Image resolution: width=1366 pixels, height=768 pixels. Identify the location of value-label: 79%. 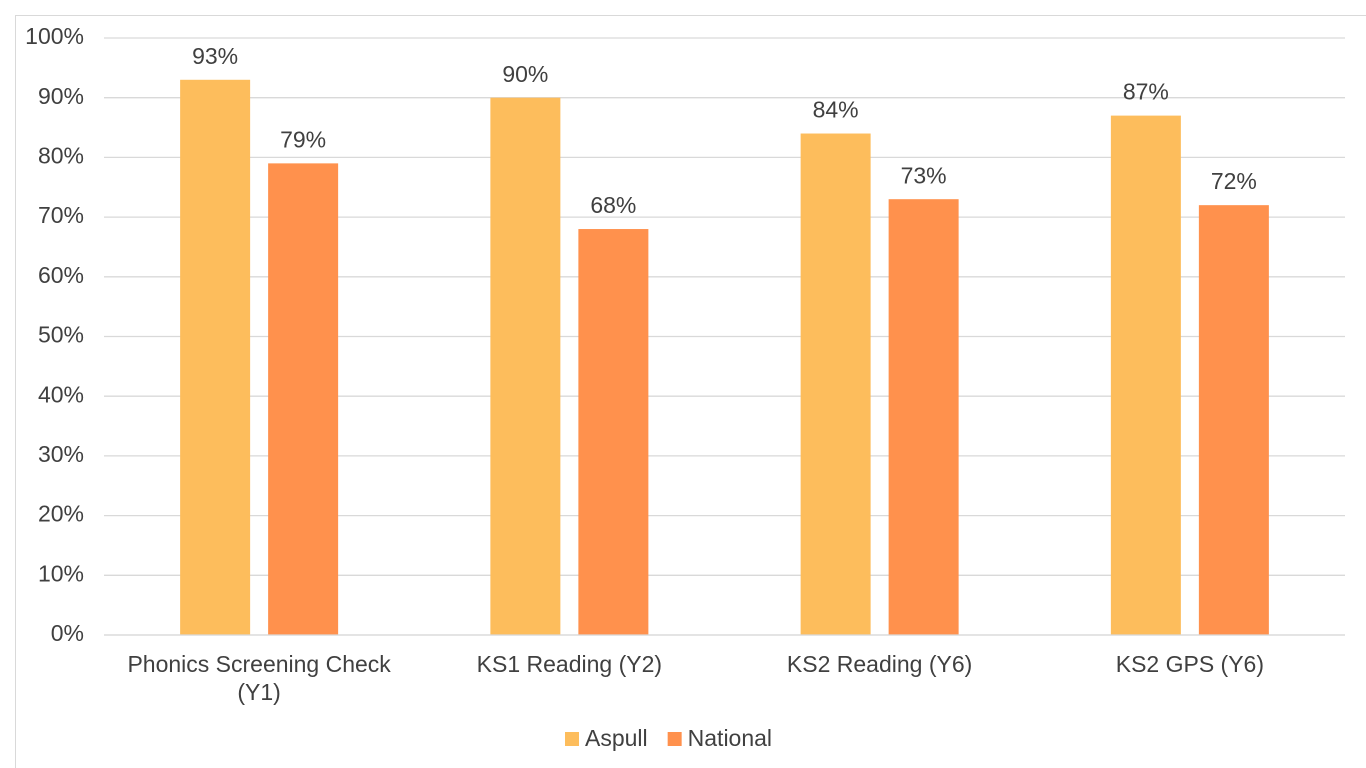
(303, 139).